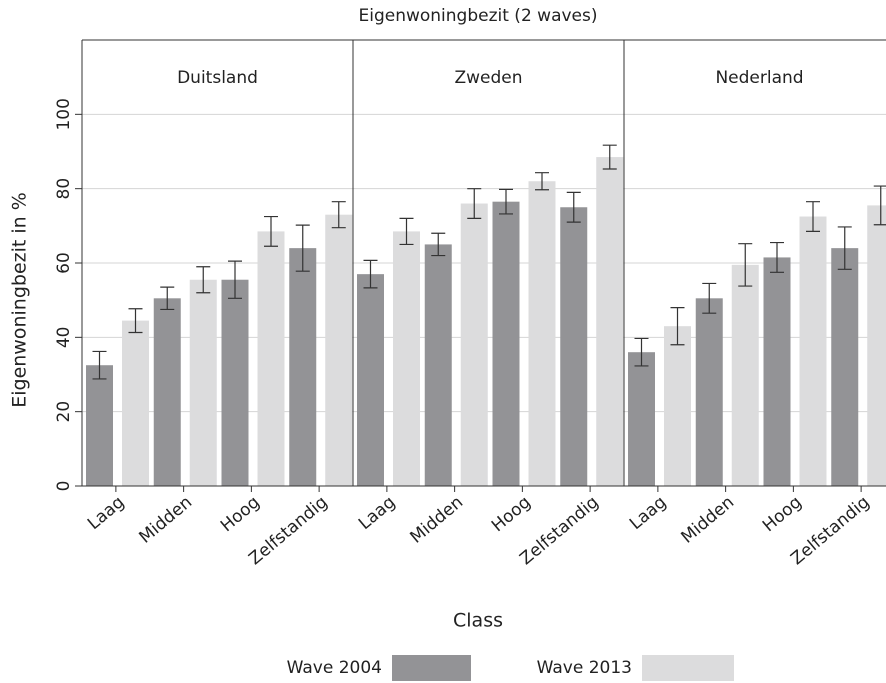 The height and width of the screenshot is (683, 886). Describe the element at coordinates (584, 668) in the screenshot. I see `legend-label: Wave 2013` at that location.